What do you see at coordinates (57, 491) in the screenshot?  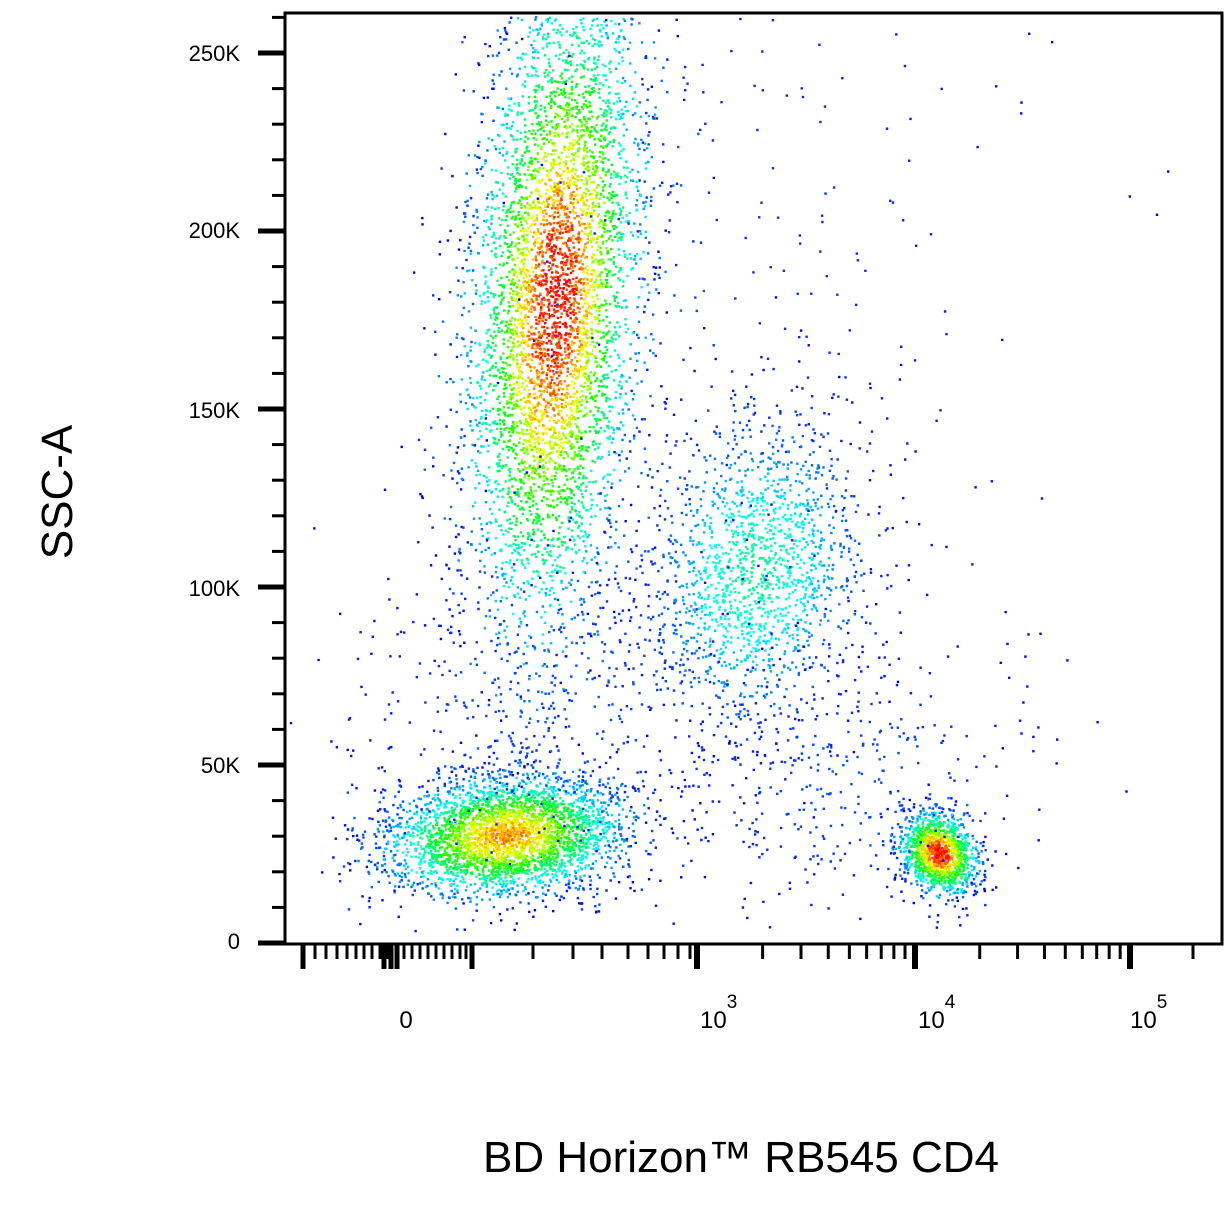 I see `y-axis-title: SSC-A` at bounding box center [57, 491].